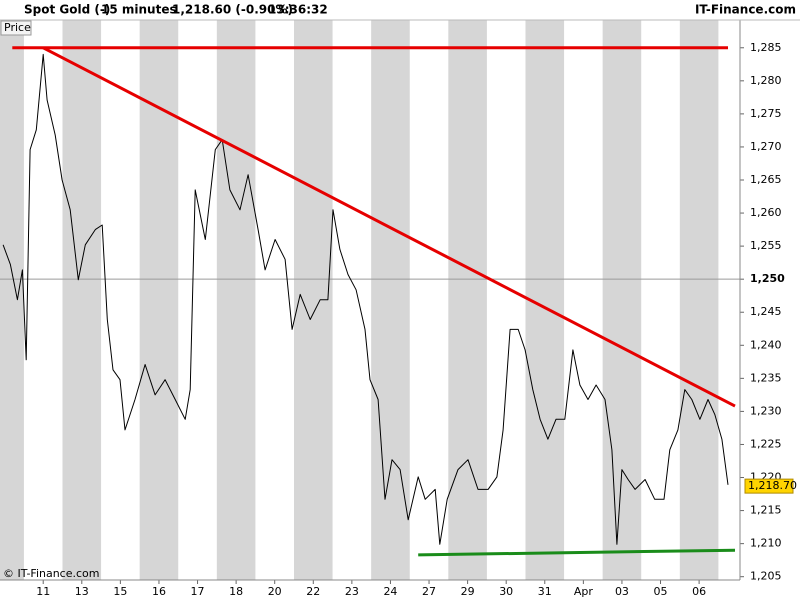 This screenshot has height=600, width=800. What do you see at coordinates (766, 179) in the screenshot?
I see `y-tick-label: 1,265` at bounding box center [766, 179].